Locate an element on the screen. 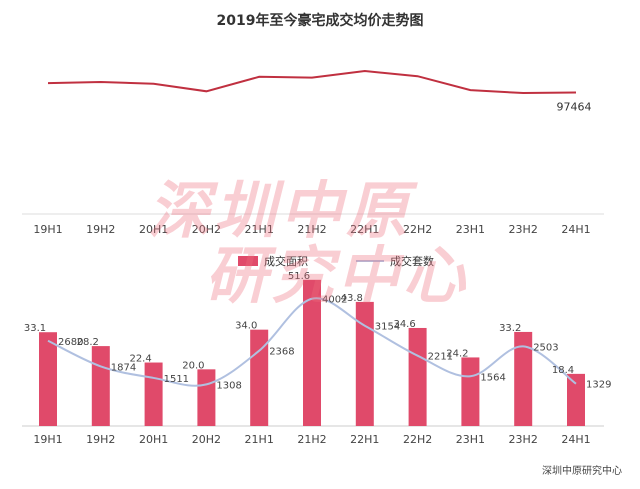 The width and height of the screenshot is (640, 489). chart-title: 2019年至今豪宅成交均价走势图 is located at coordinates (320, 20).